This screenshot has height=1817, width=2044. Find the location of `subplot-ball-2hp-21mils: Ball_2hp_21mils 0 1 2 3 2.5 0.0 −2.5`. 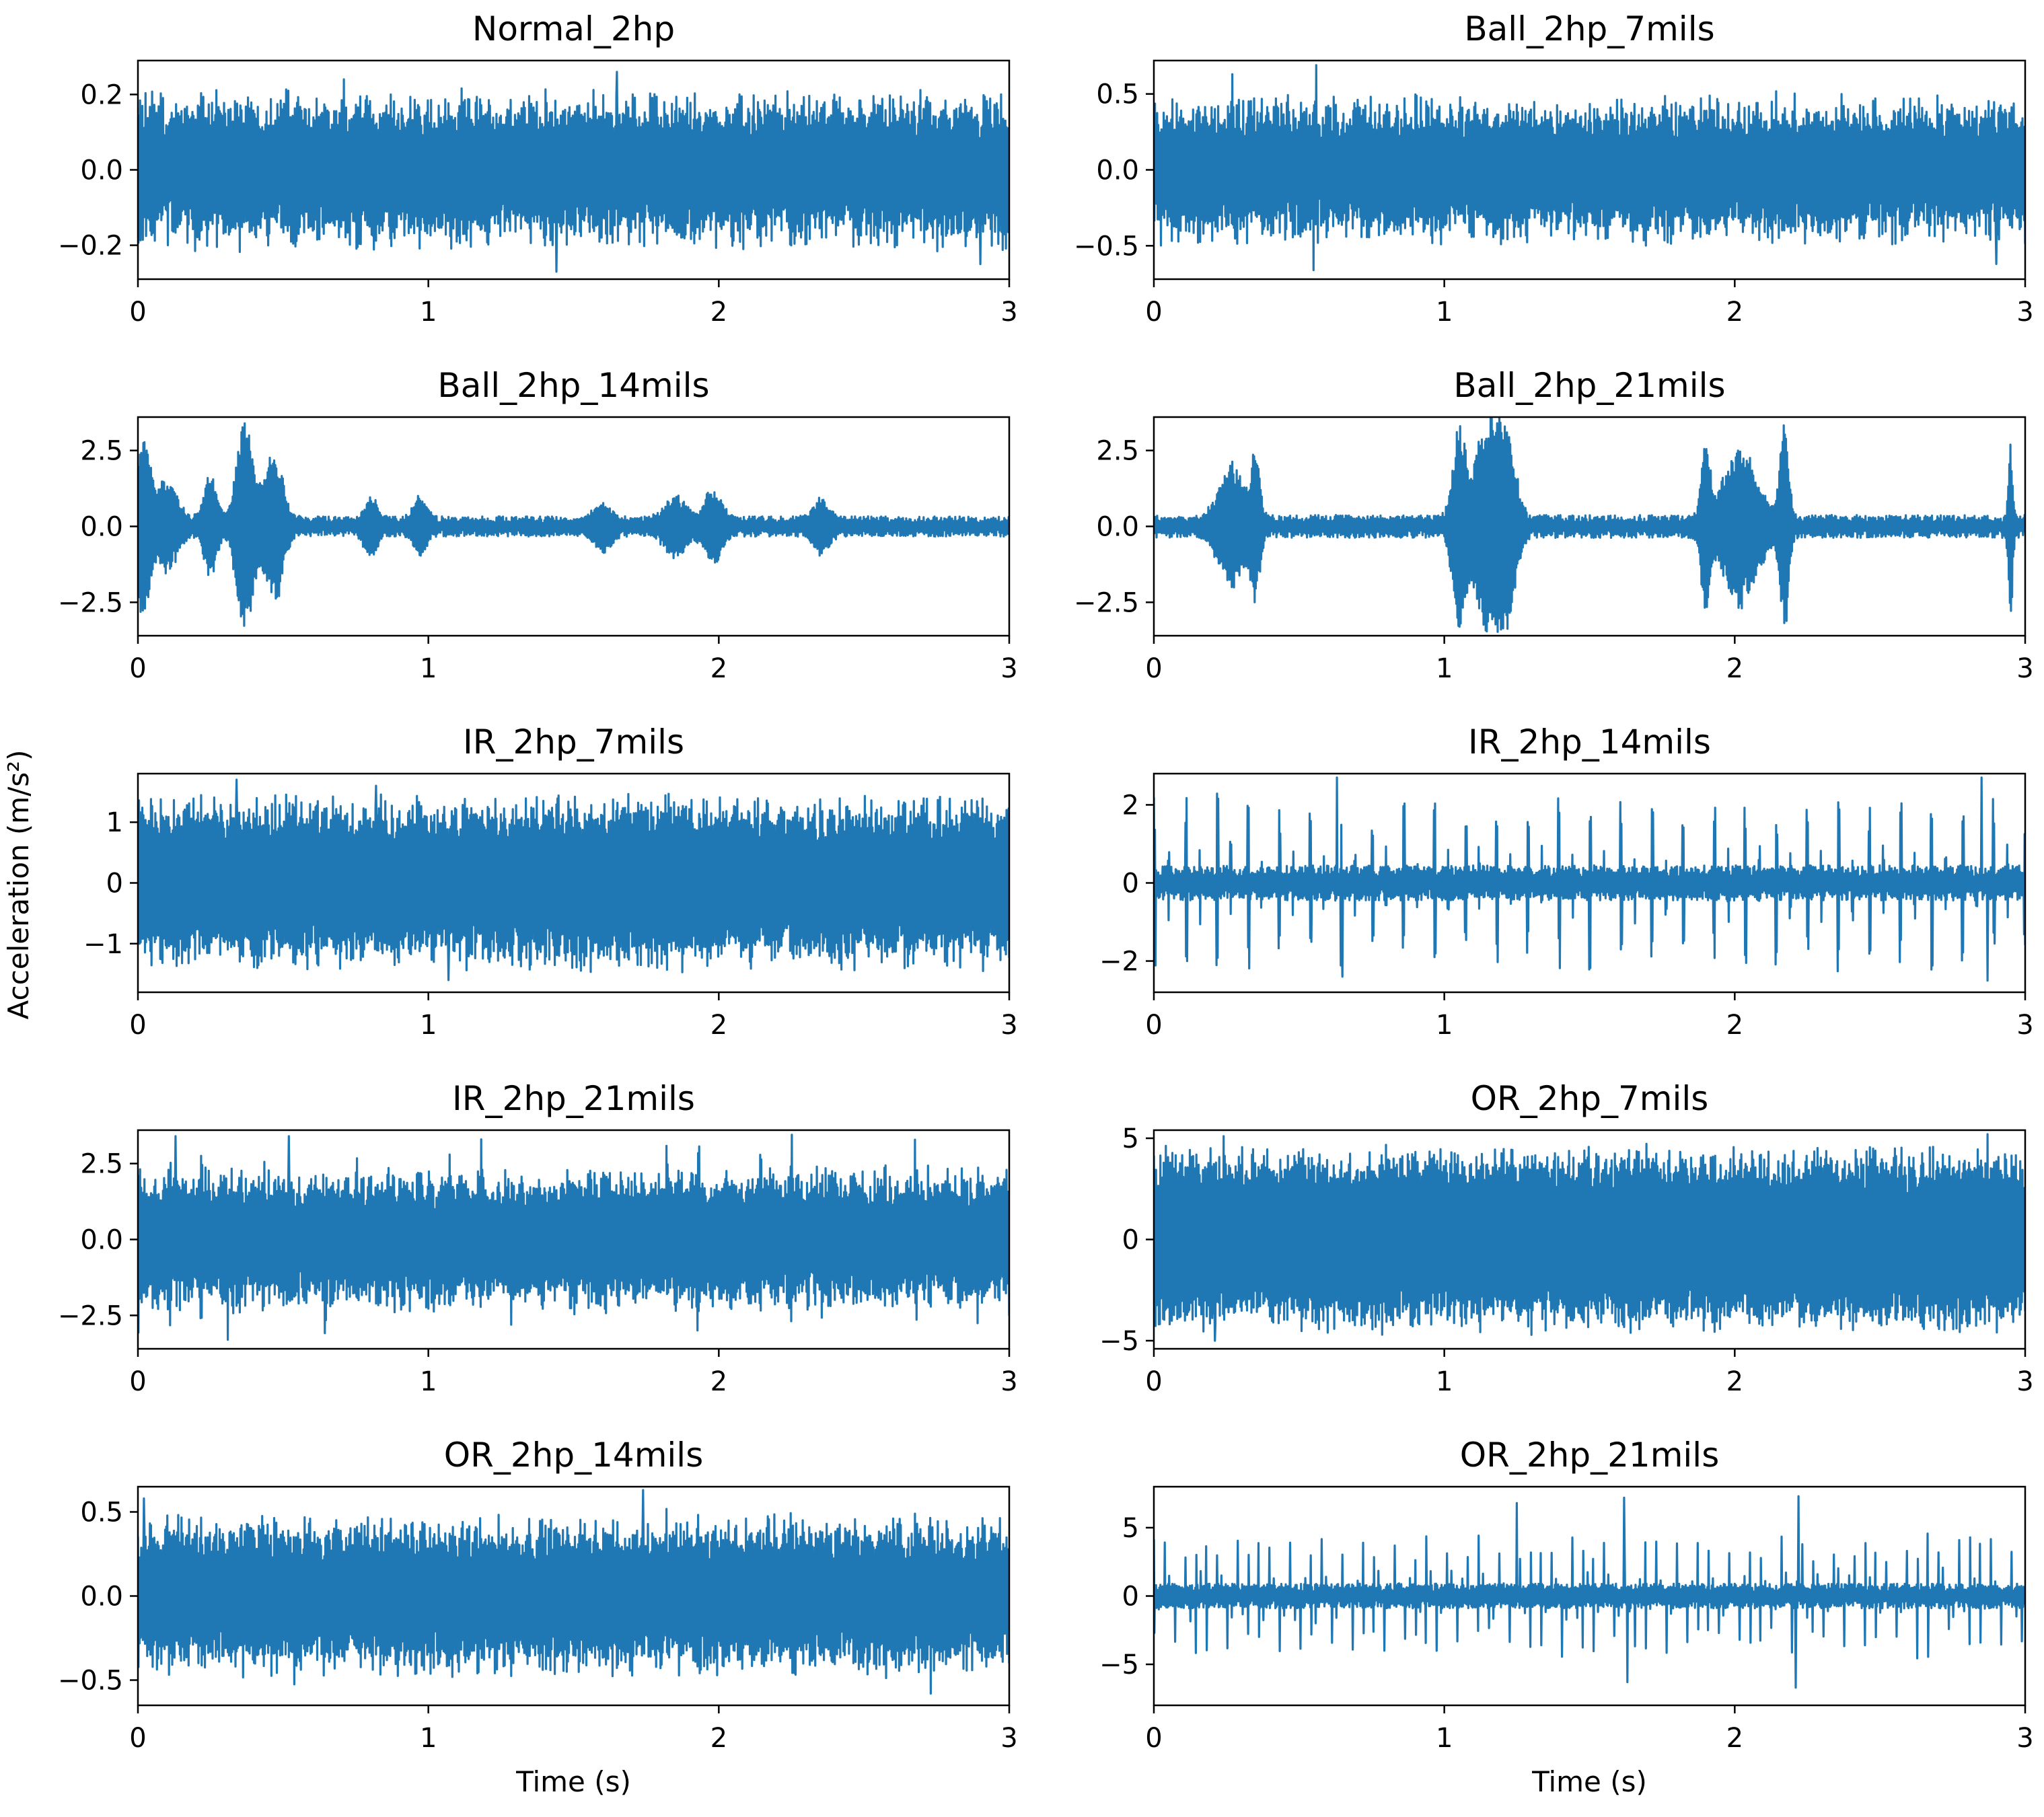

subplot-ball-2hp-21mils: Ball_2hp_21mils 0 1 2 3 2.5 0.0 −2.5 is located at coordinates (1554, 525).